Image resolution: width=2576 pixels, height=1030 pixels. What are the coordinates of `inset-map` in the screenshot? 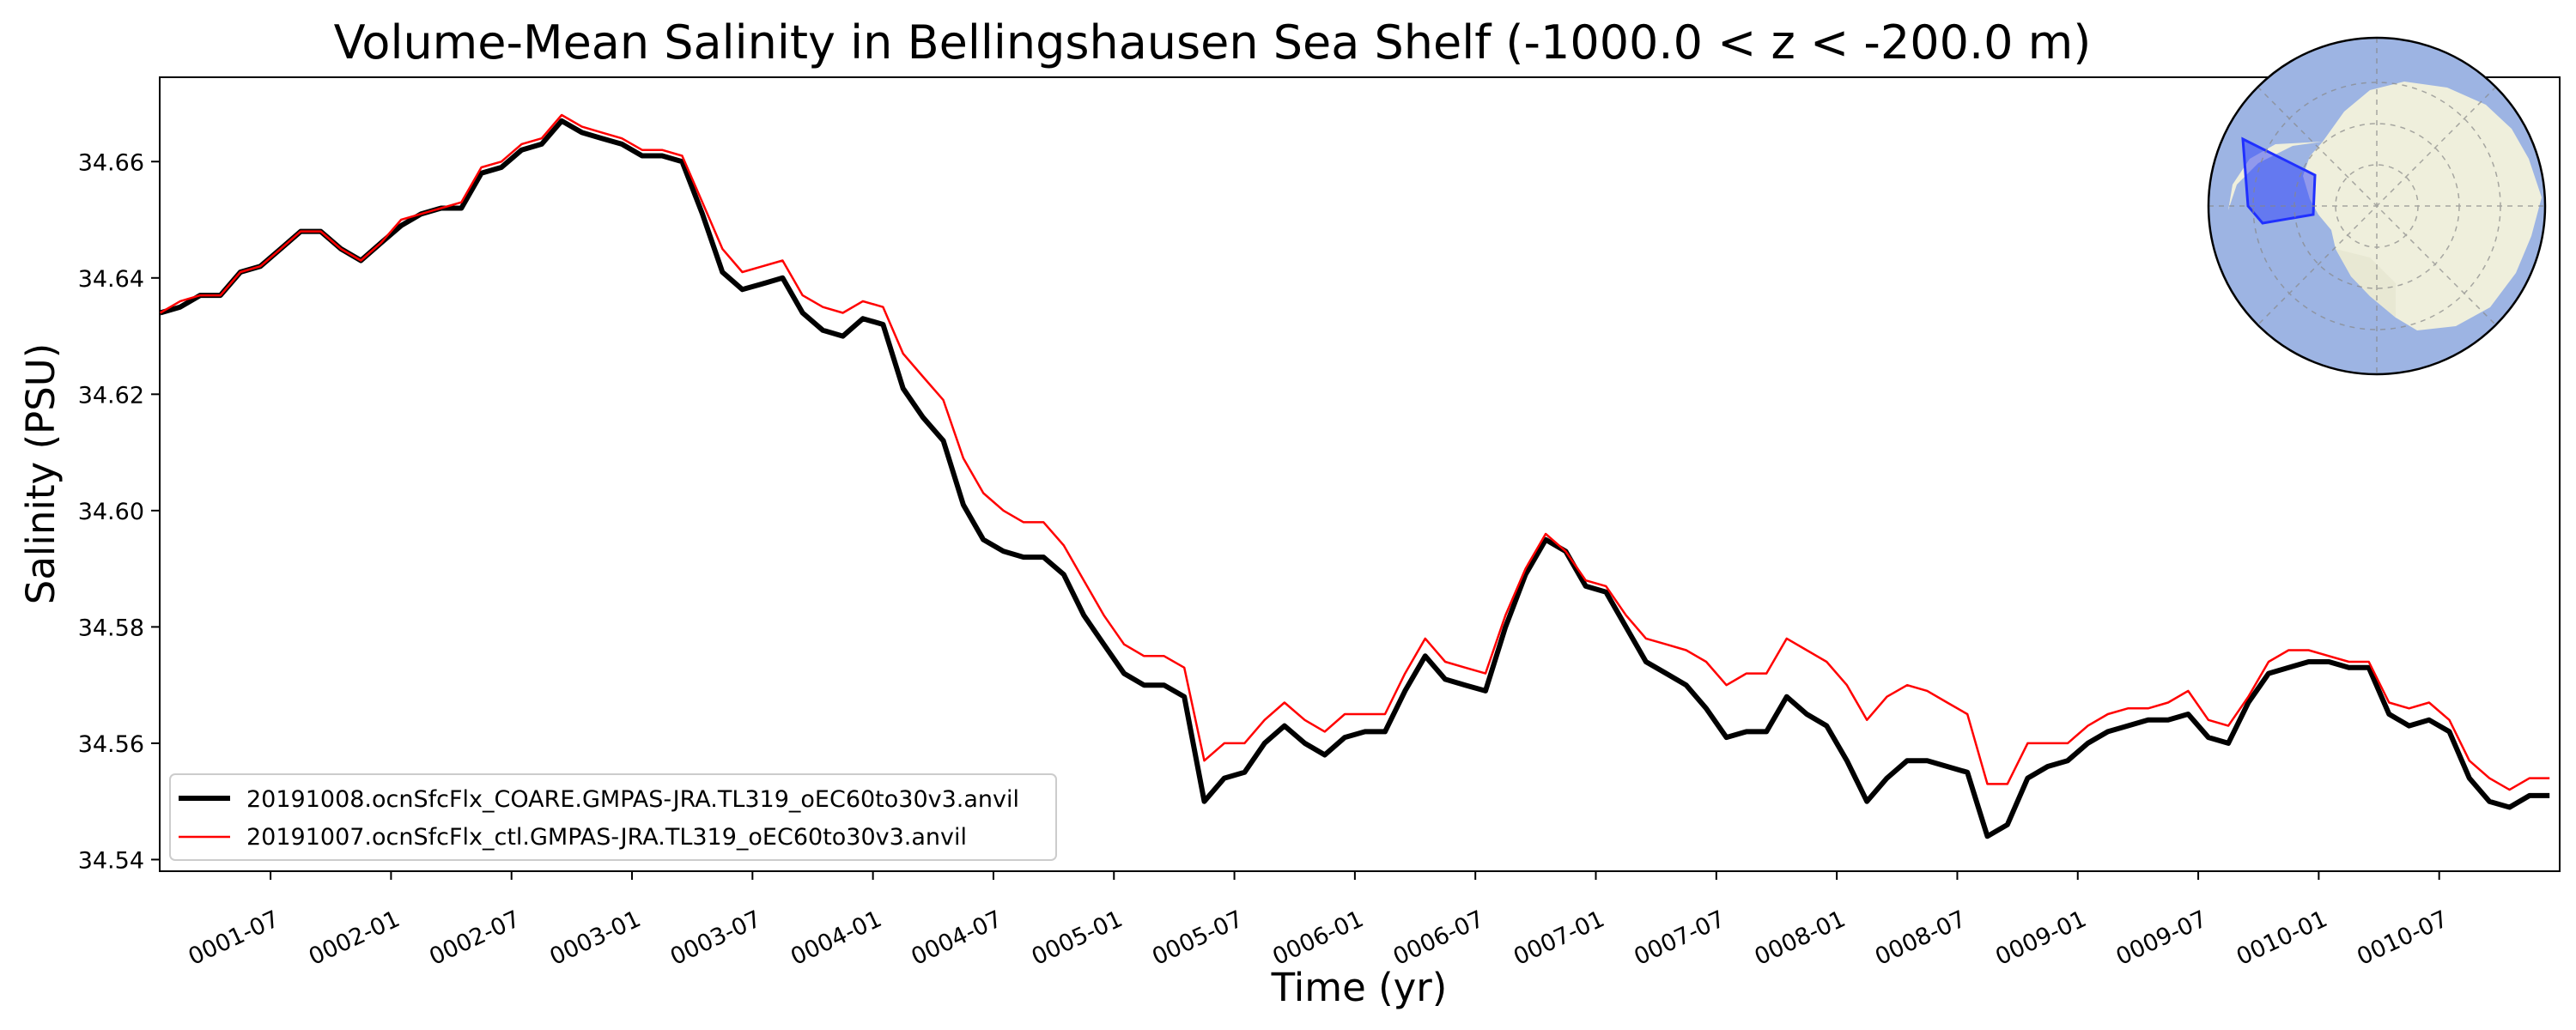 It's located at (2377, 206).